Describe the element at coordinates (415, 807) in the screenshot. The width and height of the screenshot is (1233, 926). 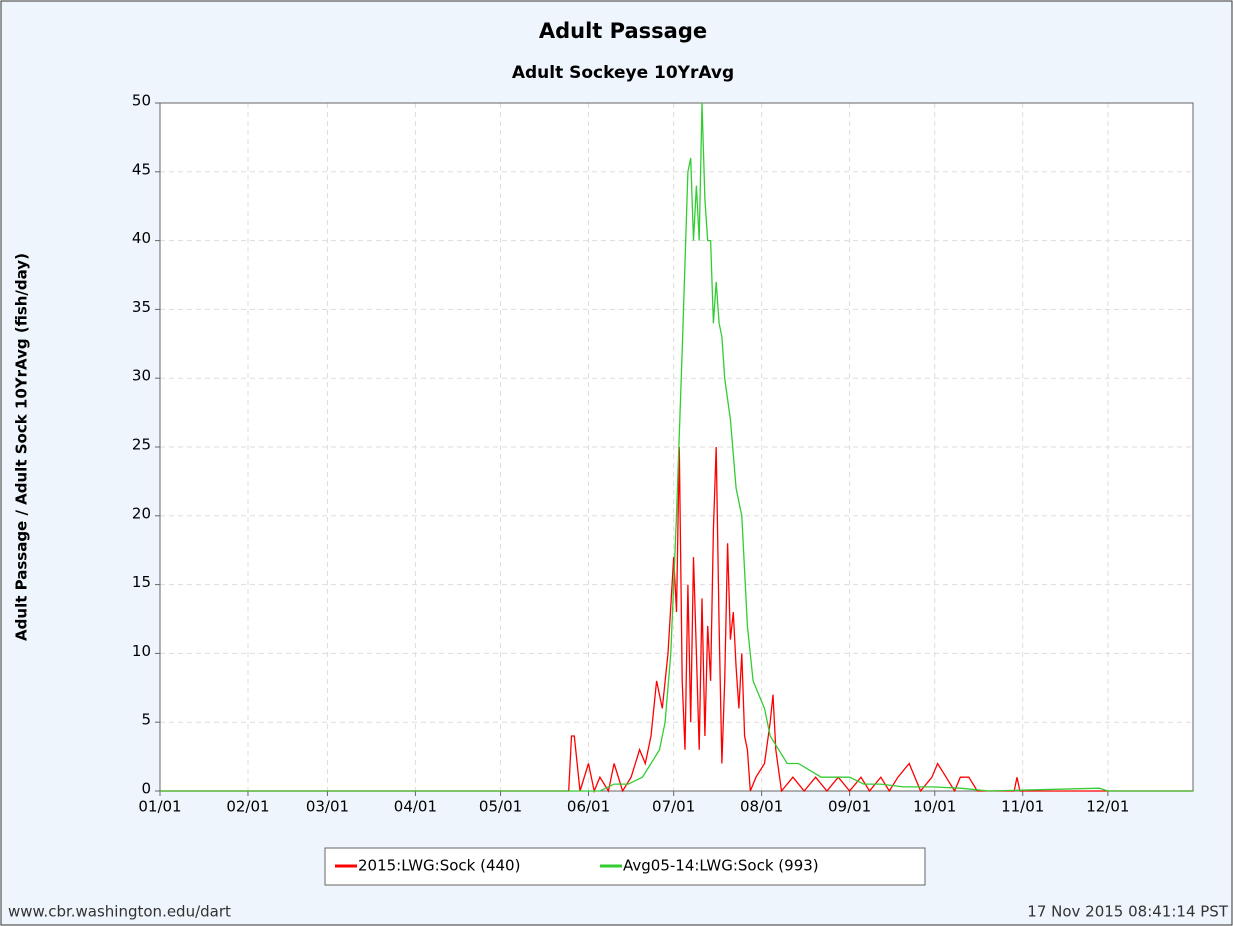
I see `x-tick-label: 04/01` at that location.